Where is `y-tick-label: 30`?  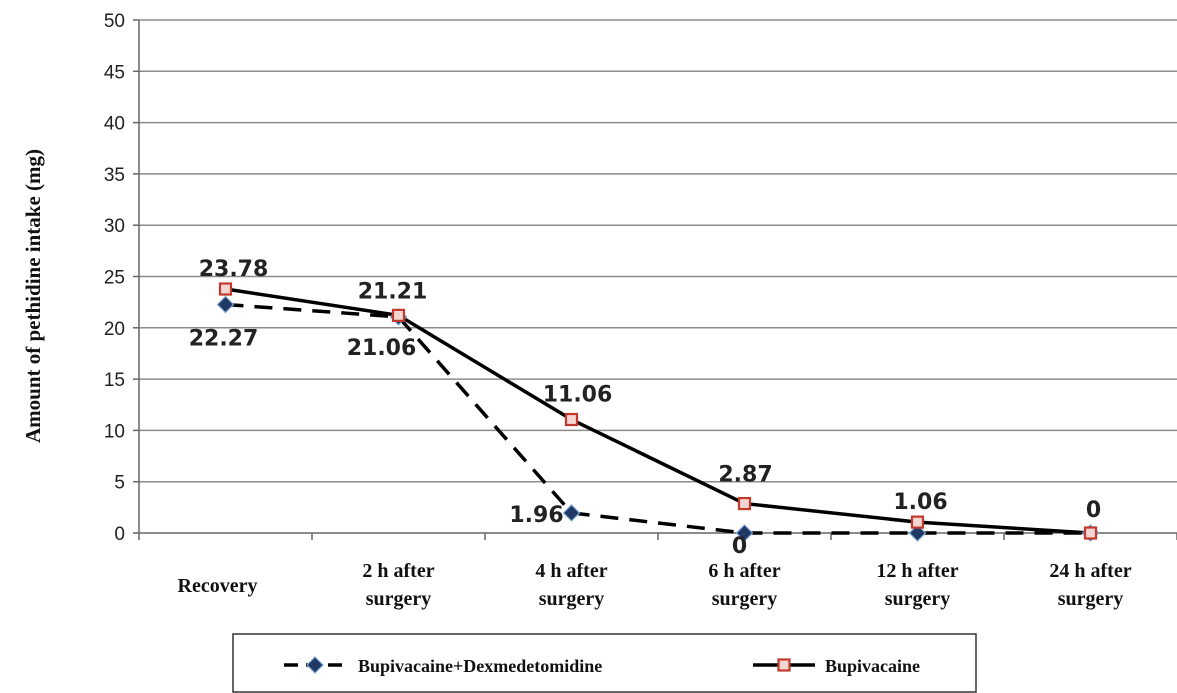
y-tick-label: 30 is located at coordinates (114, 226).